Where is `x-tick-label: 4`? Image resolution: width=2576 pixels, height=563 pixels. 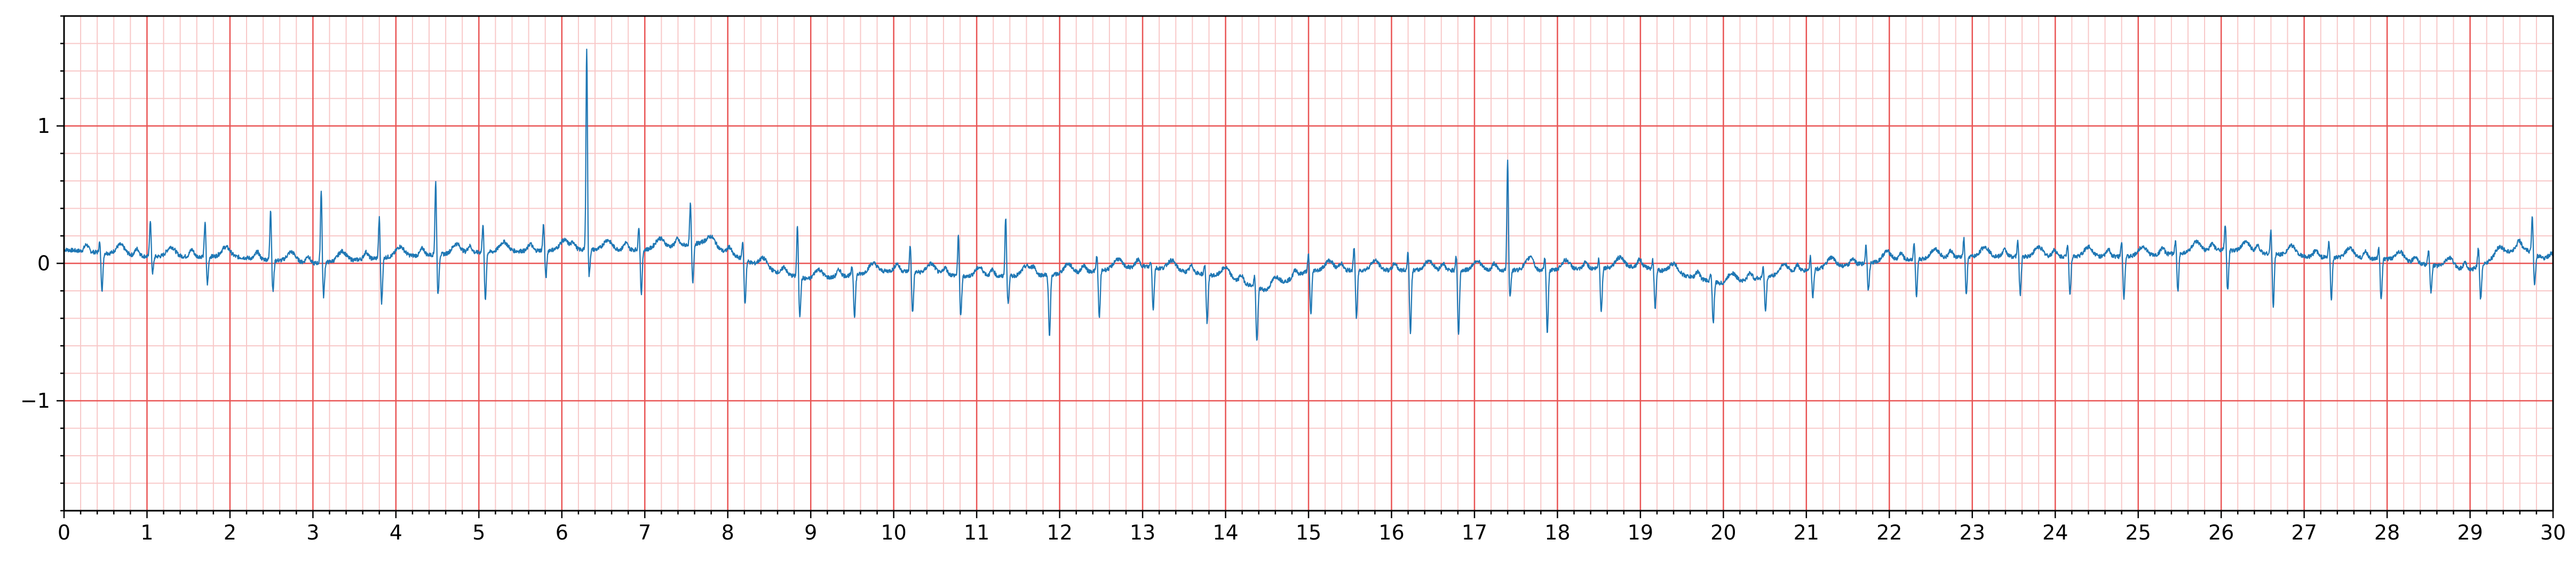
x-tick-label: 4 is located at coordinates (396, 532).